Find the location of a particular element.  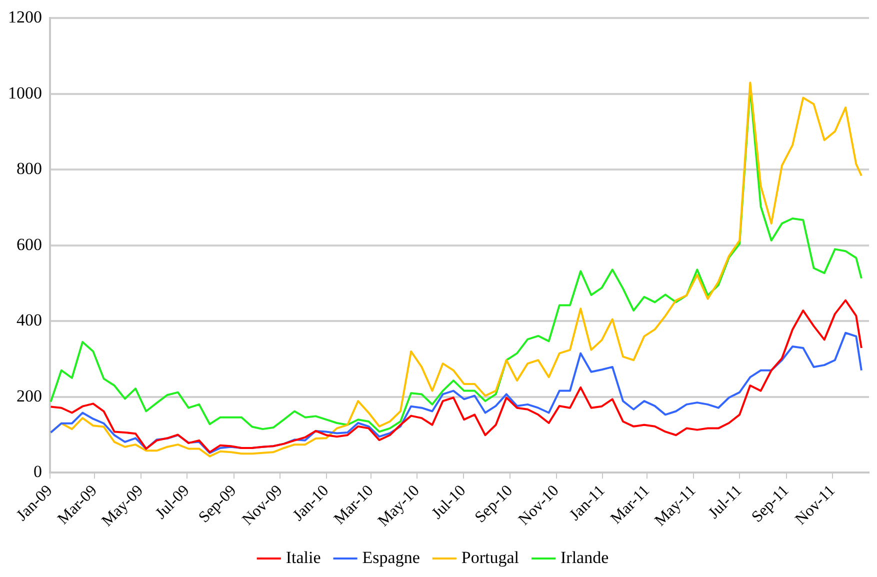

y-tick-label: 600 is located at coordinates (29, 244).